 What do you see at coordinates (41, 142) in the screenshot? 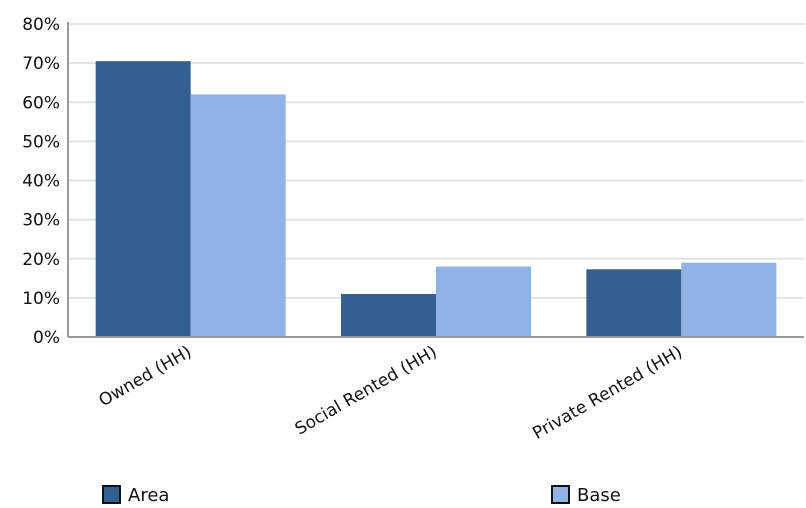
I see `y-tick-label: 50%` at bounding box center [41, 142].